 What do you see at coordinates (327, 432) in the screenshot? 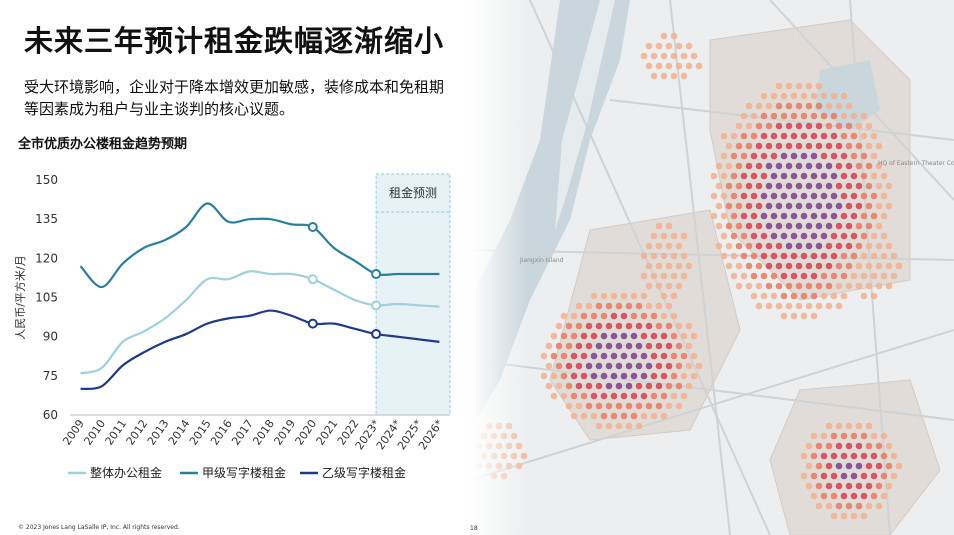
I see `x-tick-label: 2021` at bounding box center [327, 432].